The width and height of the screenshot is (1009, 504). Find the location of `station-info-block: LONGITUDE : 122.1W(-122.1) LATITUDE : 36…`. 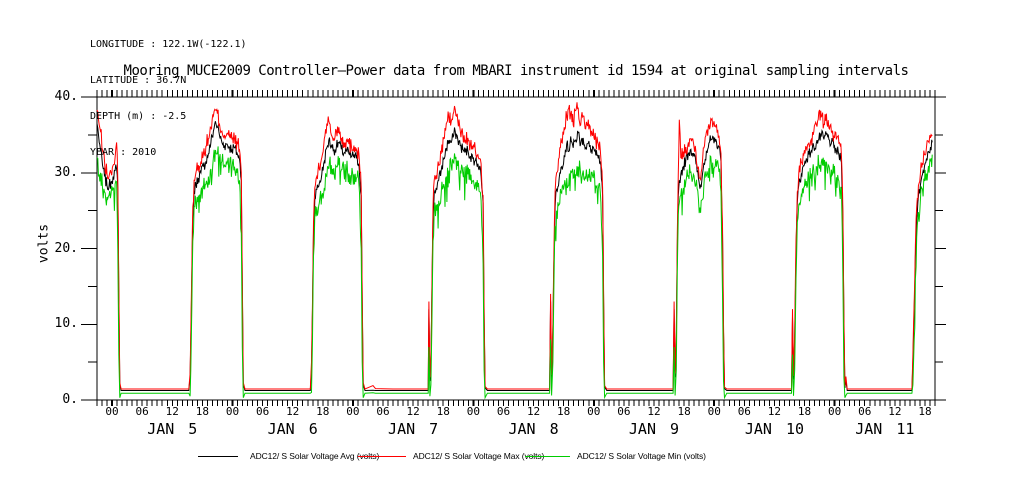

station-info-block: LONGITUDE : 122.1W(-122.1) LATITUDE : 36… is located at coordinates (168, 99).